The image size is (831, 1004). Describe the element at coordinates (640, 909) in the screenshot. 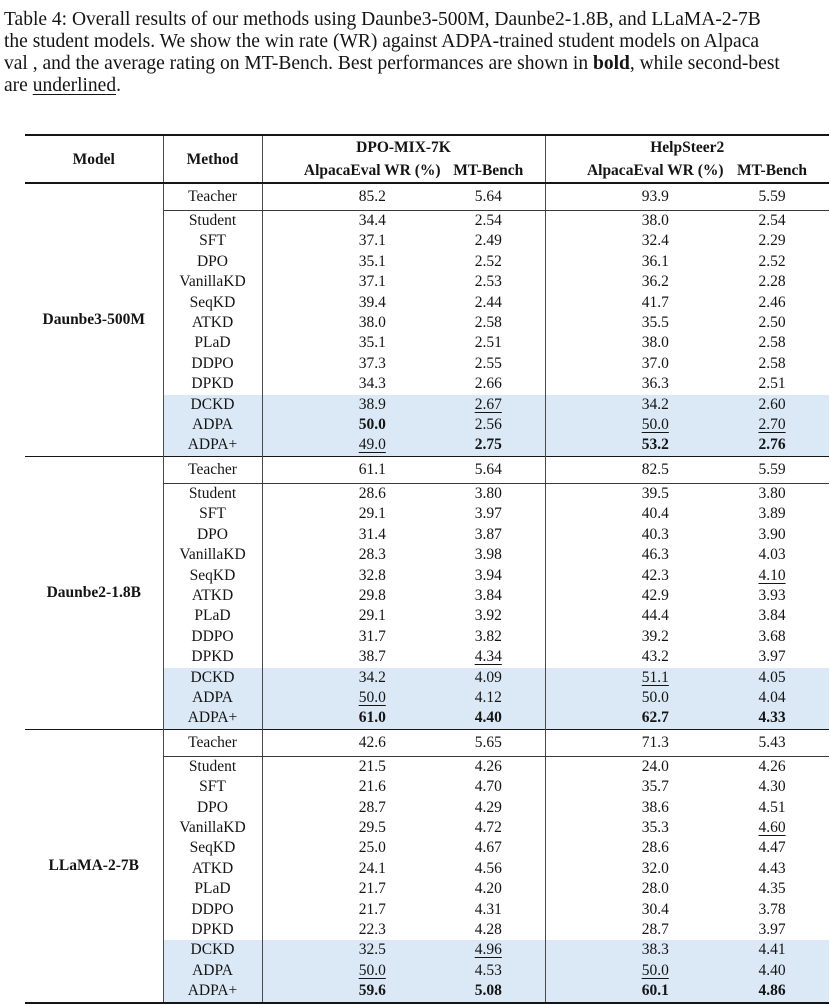

I see `value-cell: 30.4` at that location.